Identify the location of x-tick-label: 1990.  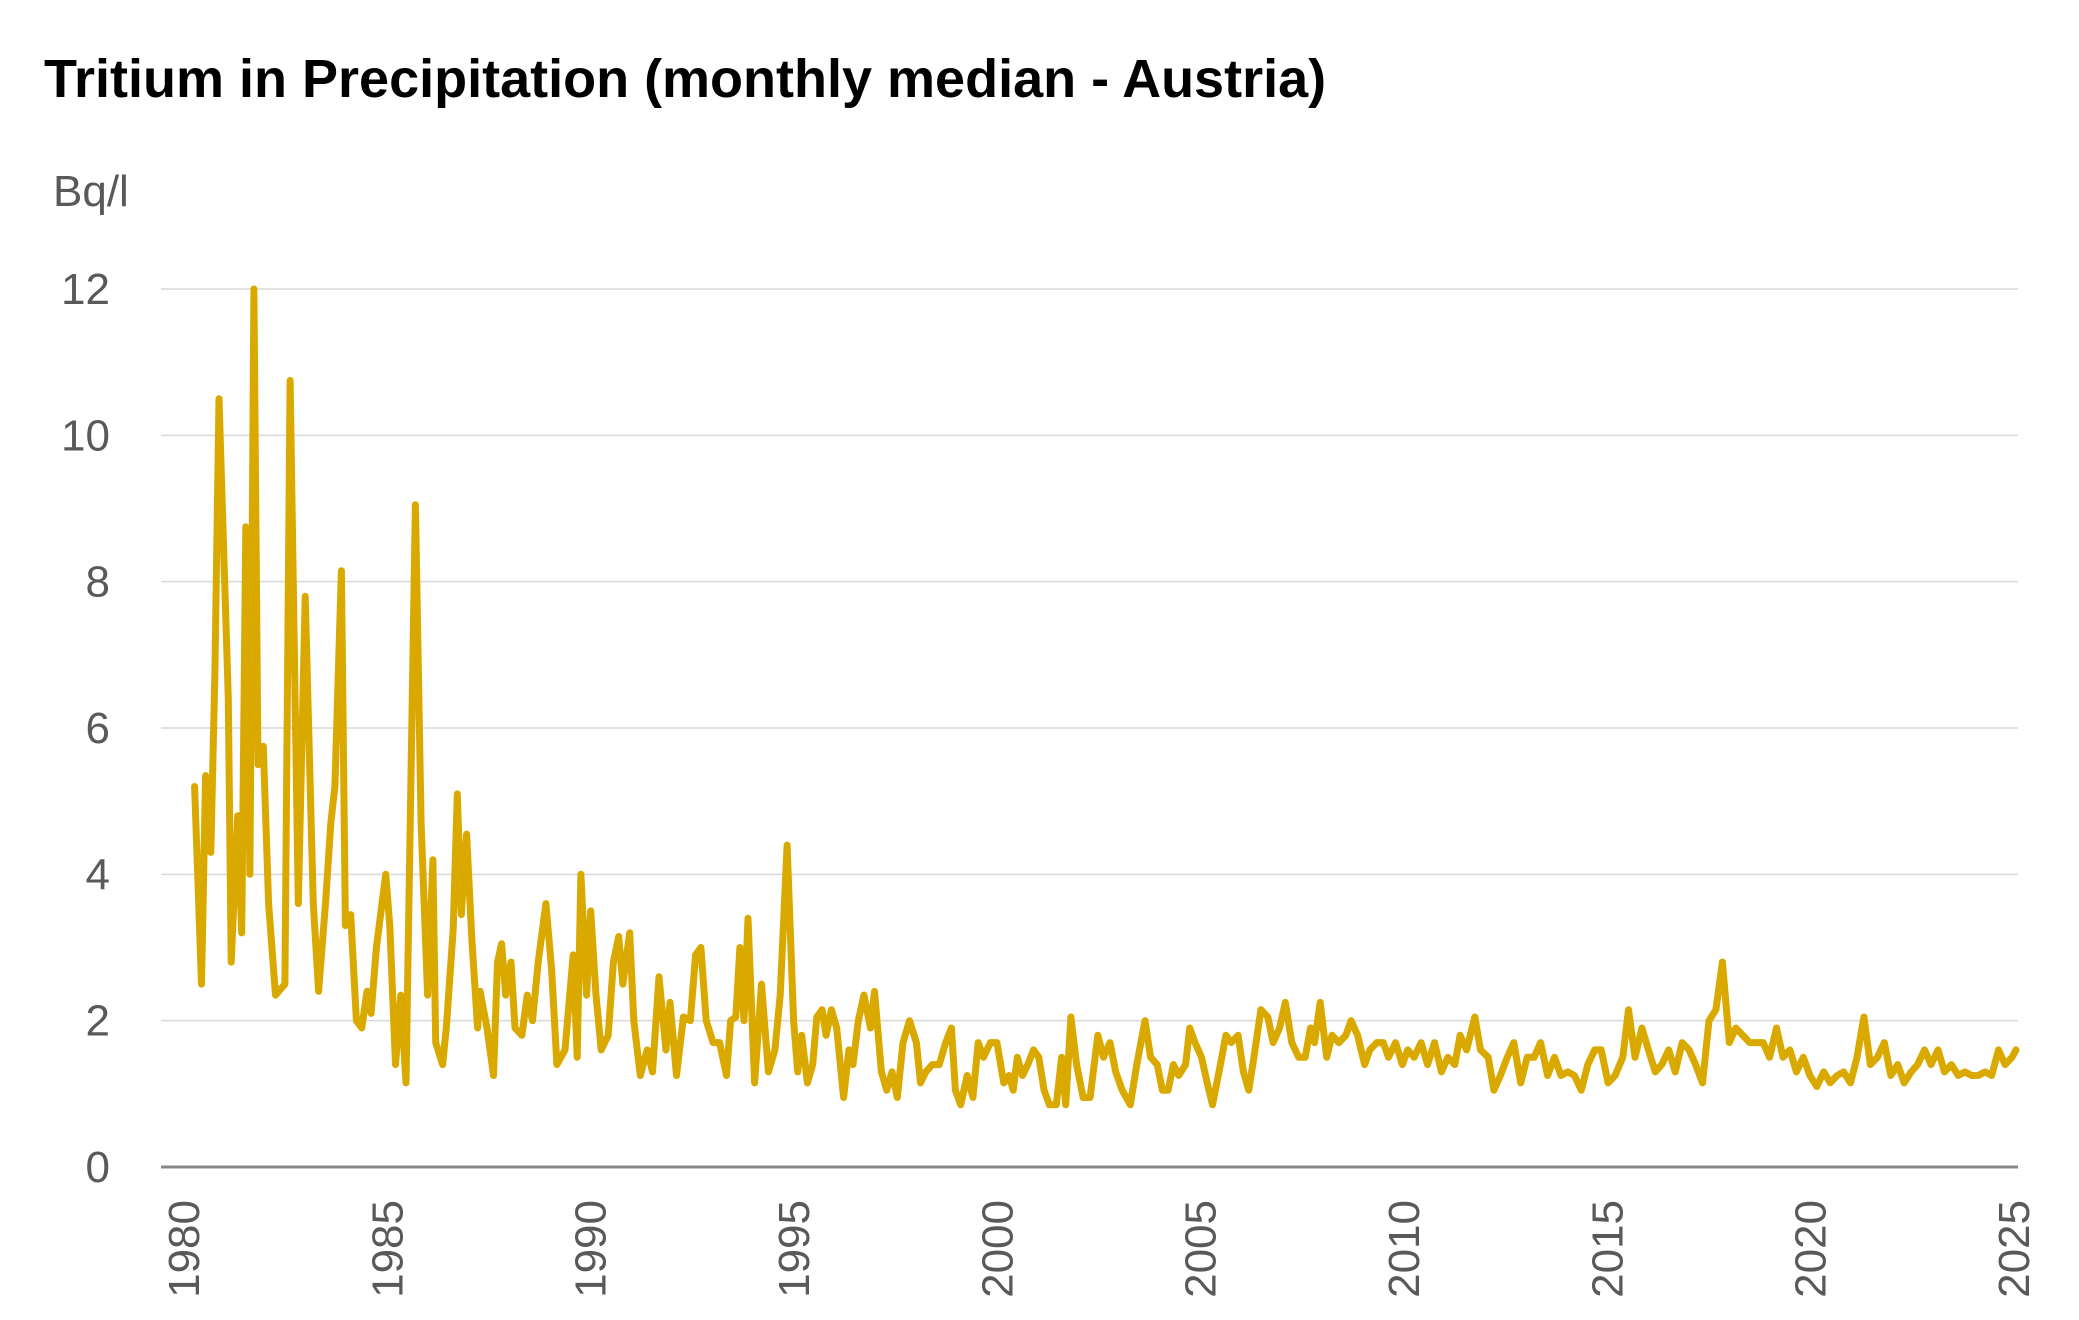
(591, 1249).